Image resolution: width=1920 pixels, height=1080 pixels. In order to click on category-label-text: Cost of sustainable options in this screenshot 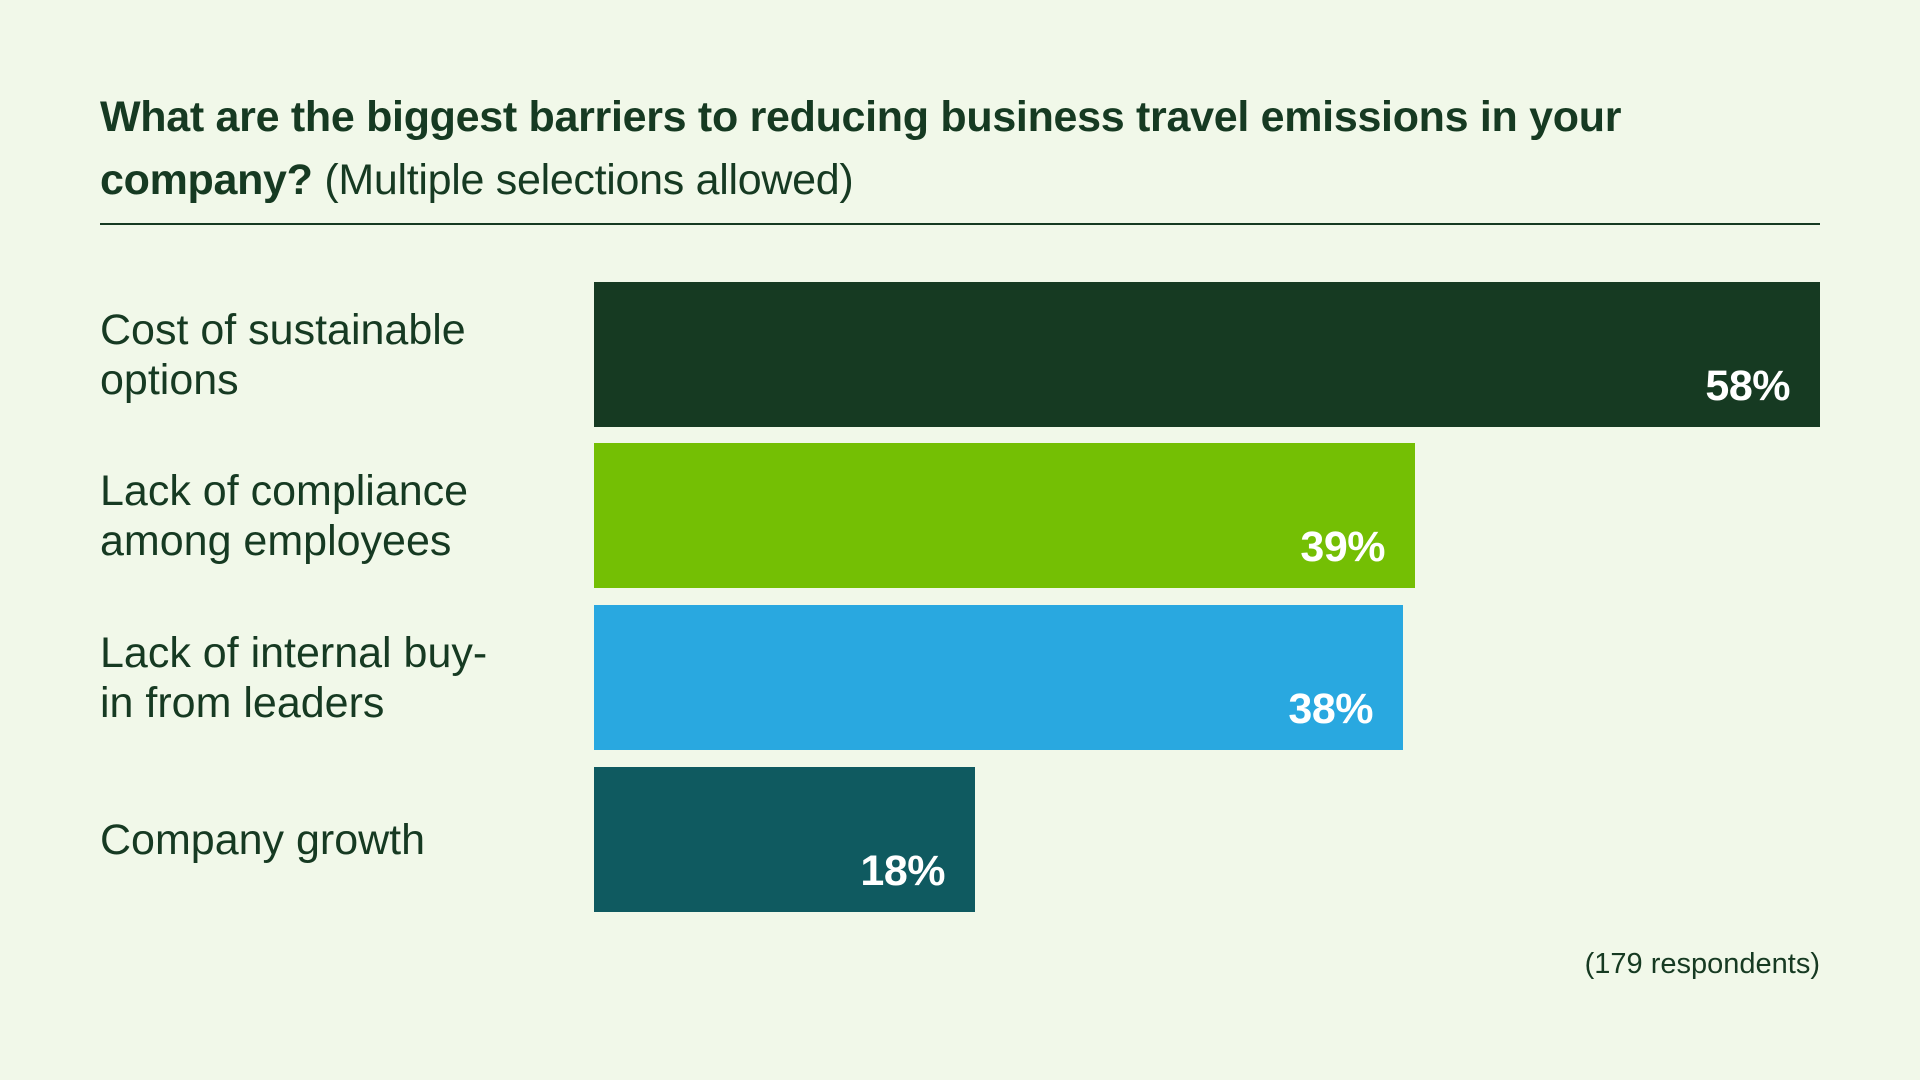, I will do `click(283, 354)`.